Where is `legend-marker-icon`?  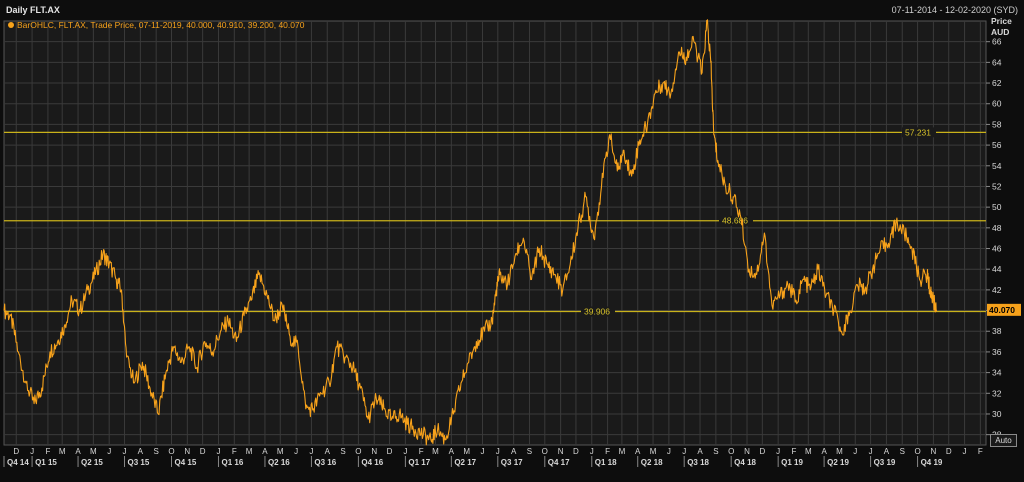
legend-marker-icon is located at coordinates (11, 25).